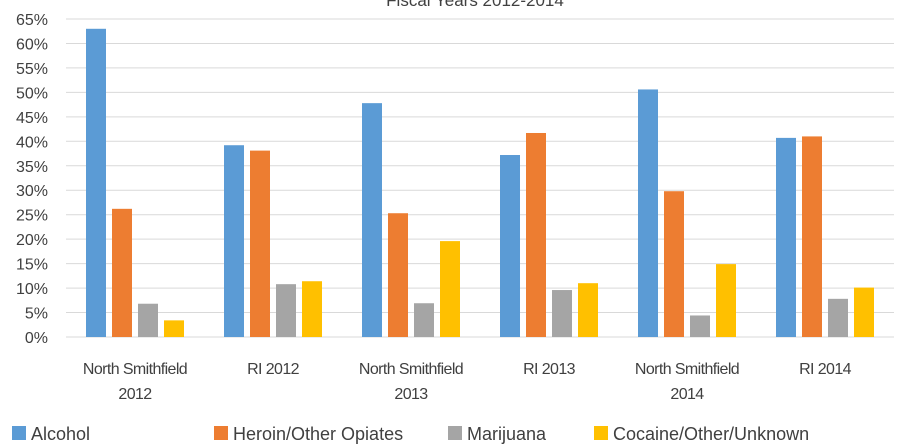 This screenshot has width=918, height=444. Describe the element at coordinates (411, 382) in the screenshot. I see `x-category-label: North Smithfield 2013` at that location.